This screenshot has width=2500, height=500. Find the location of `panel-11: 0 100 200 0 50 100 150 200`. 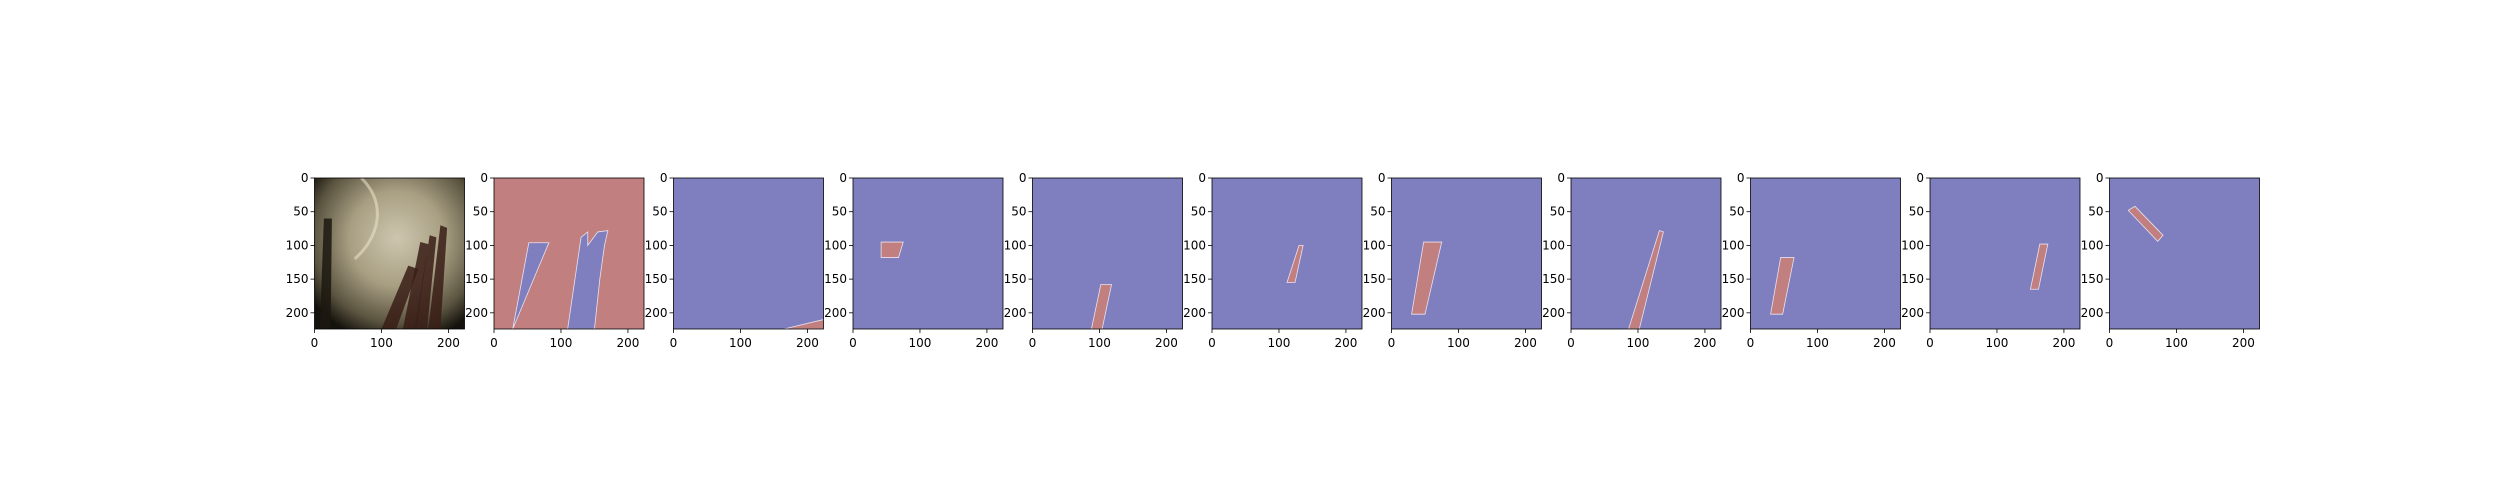

panel-11: 0 100 200 0 50 100 150 200 is located at coordinates (2170, 260).